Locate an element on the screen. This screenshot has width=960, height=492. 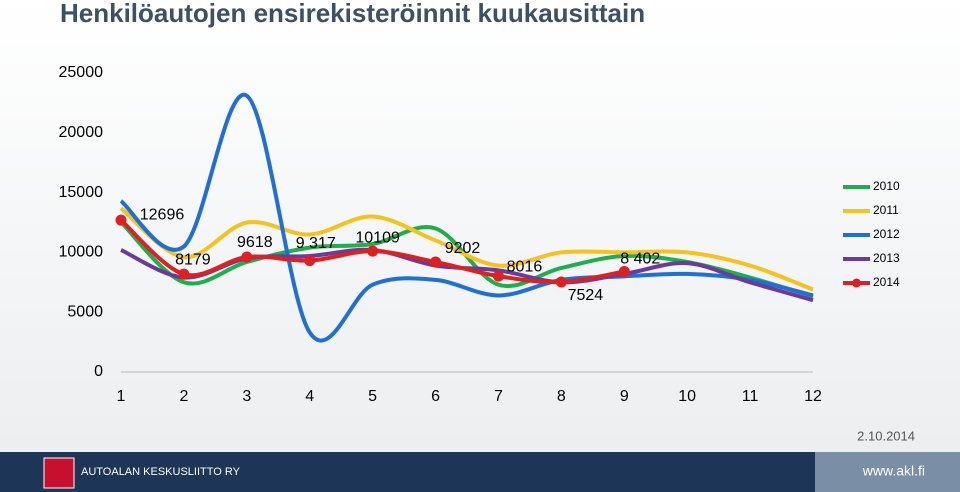
website: www.akl.fi is located at coordinates (893, 471).